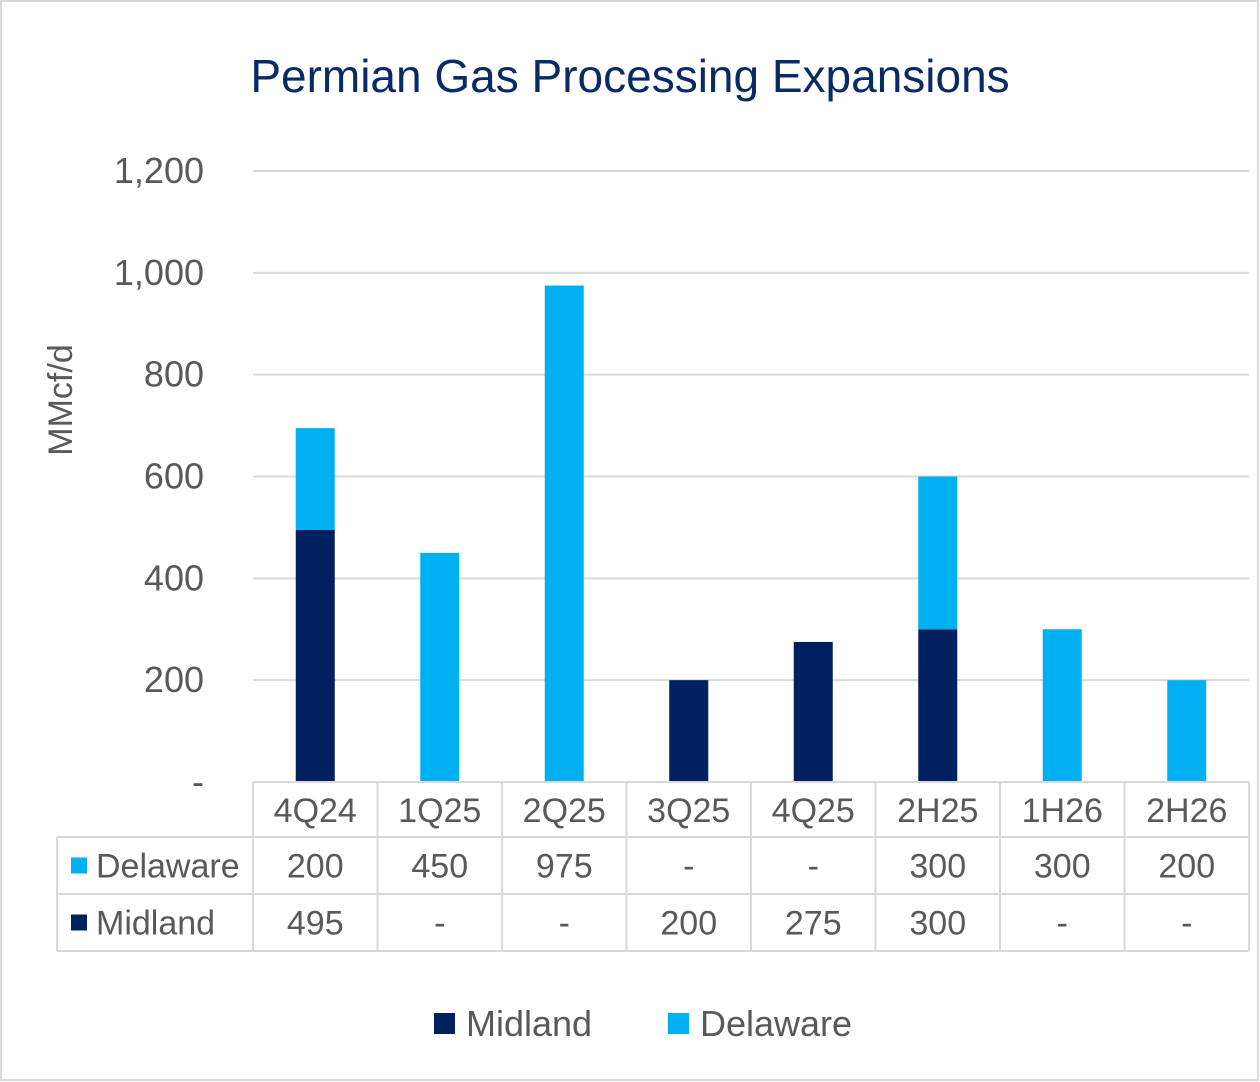 The height and width of the screenshot is (1082, 1260). I want to click on table-legend-key-delaware, so click(79, 865).